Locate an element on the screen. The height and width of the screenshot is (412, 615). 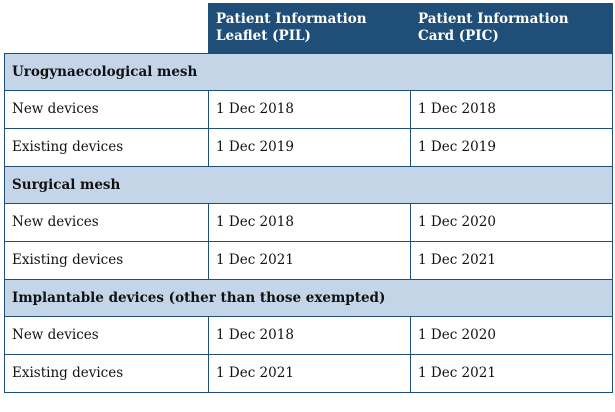
table-row: New devices 1 Dec 2018 1 Dec 2018 is located at coordinates (308, 109).